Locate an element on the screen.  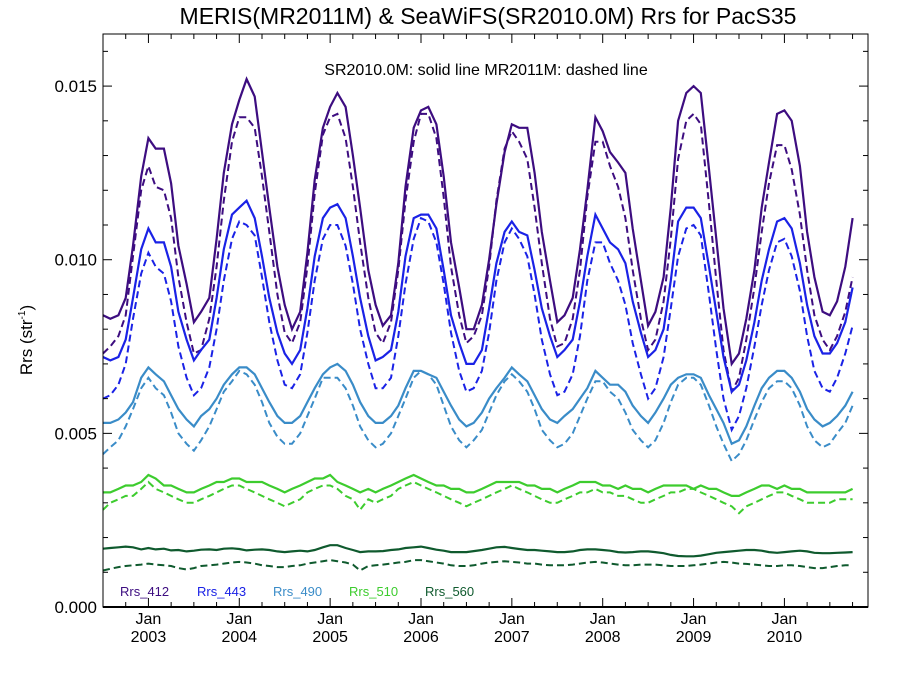
y-tick-label: 0.015 is located at coordinates (75, 86).